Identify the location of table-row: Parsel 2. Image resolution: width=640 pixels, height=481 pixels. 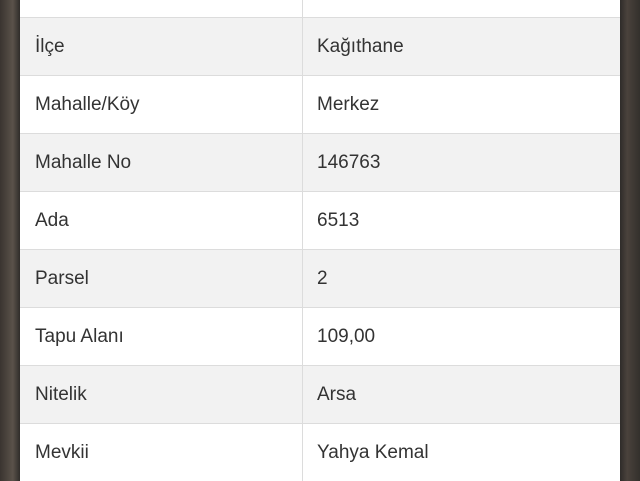
(320, 278).